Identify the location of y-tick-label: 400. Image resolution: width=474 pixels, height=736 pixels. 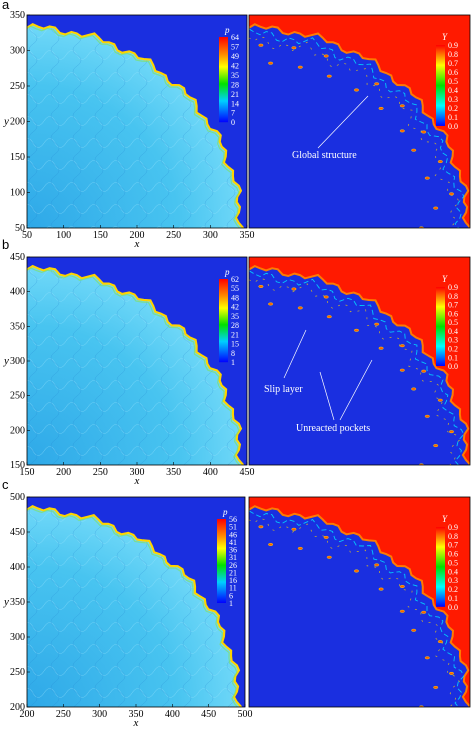
(17, 567).